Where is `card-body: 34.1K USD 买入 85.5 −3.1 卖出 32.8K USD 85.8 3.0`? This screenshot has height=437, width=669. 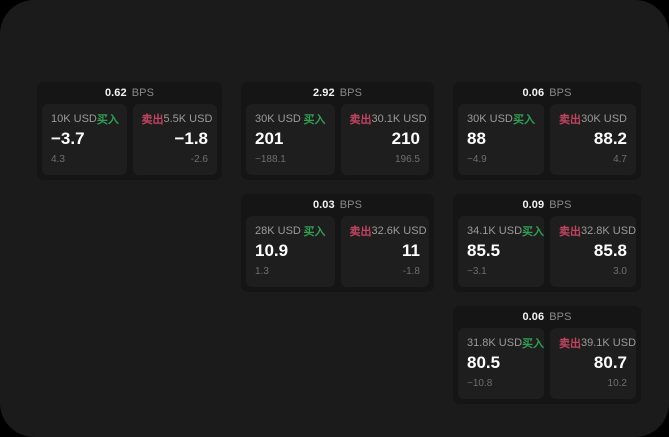 card-body: 34.1K USD 买入 85.5 −3.1 卖出 32.8K USD 85.8 3.0 is located at coordinates (547, 251).